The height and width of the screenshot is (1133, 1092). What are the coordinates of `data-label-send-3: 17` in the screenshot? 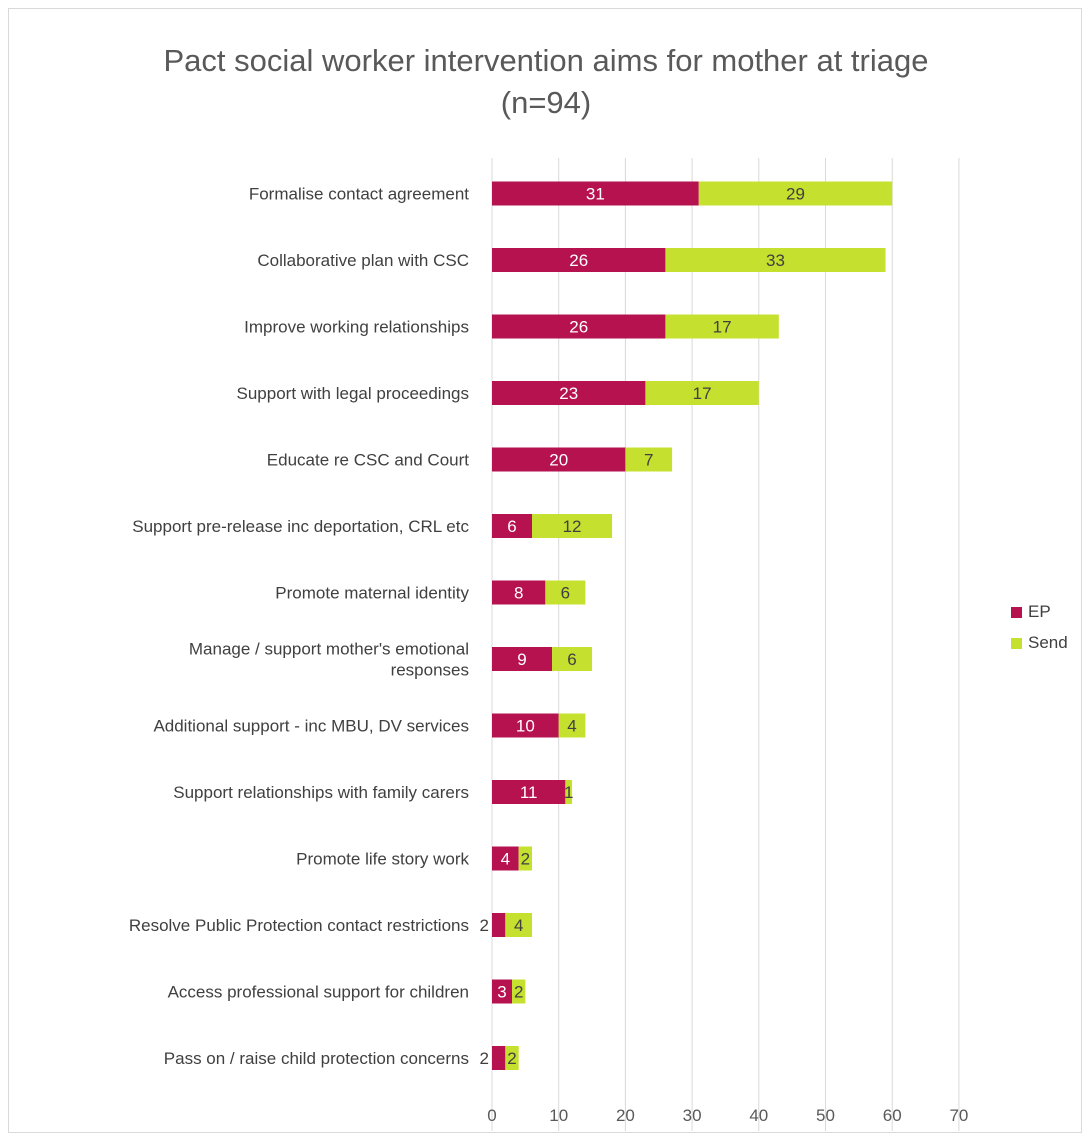 It's located at (702, 393).